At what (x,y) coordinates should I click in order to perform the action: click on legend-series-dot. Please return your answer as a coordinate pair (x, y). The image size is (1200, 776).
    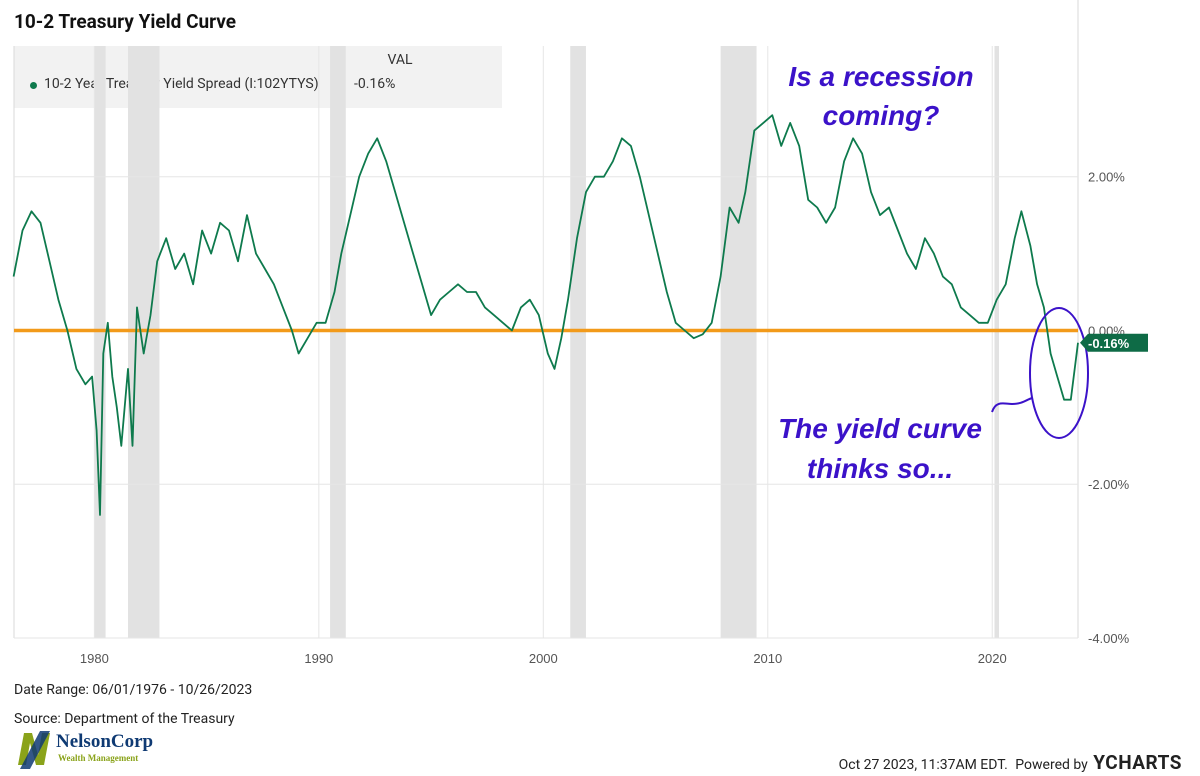
    Looking at the image, I should click on (33, 85).